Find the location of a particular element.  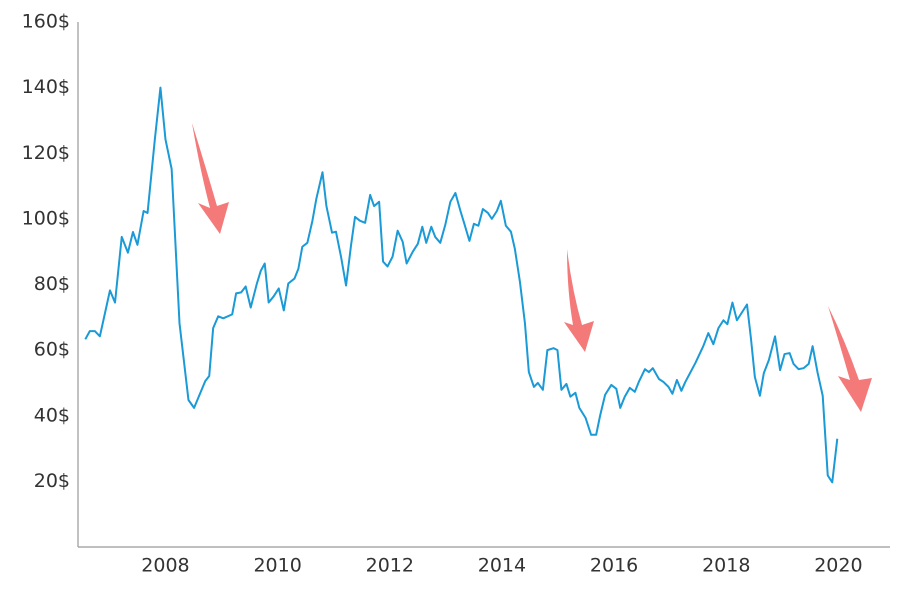

x-tick-label: 2018 is located at coordinates (726, 566).